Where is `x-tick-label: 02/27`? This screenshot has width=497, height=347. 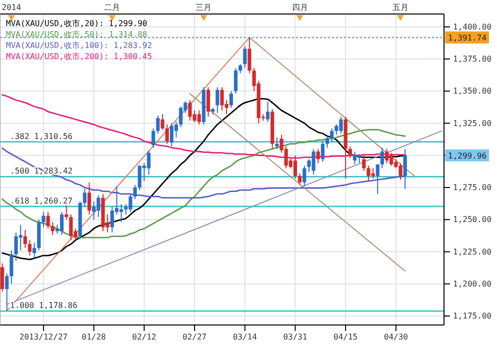 x-tick-label: 02/27 is located at coordinates (194, 337).